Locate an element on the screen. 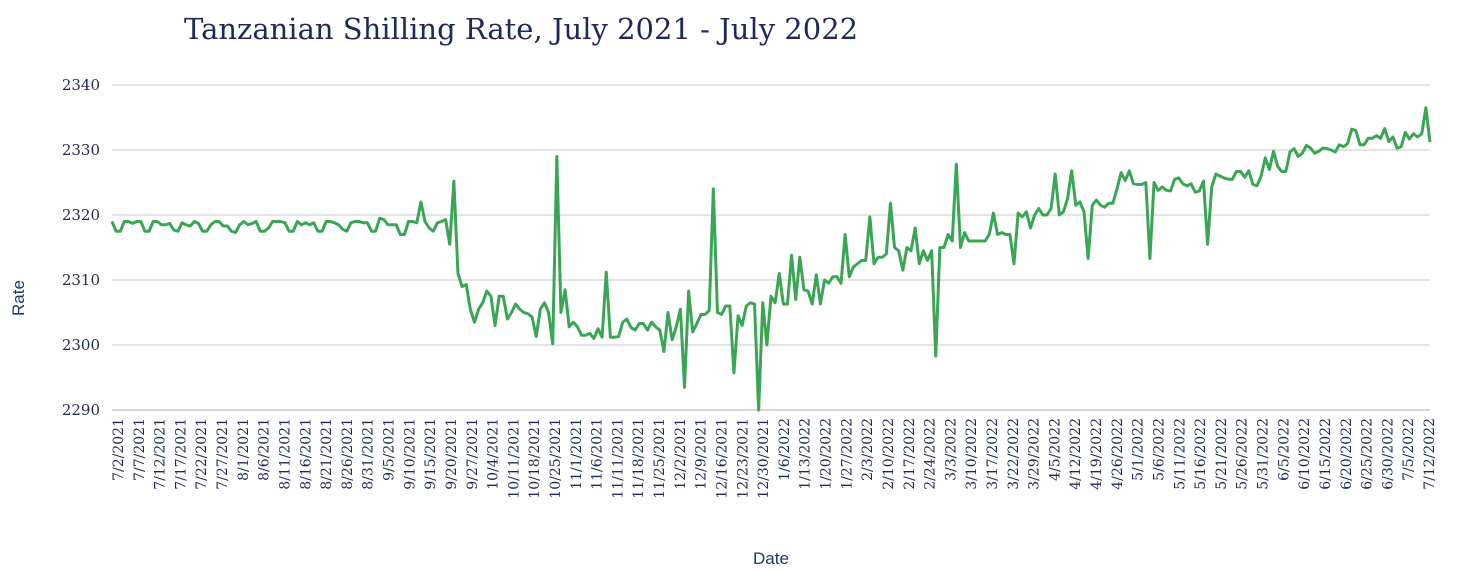 The image size is (1462, 572). x-tick-label: 4/12/2022 is located at coordinates (1076, 454).